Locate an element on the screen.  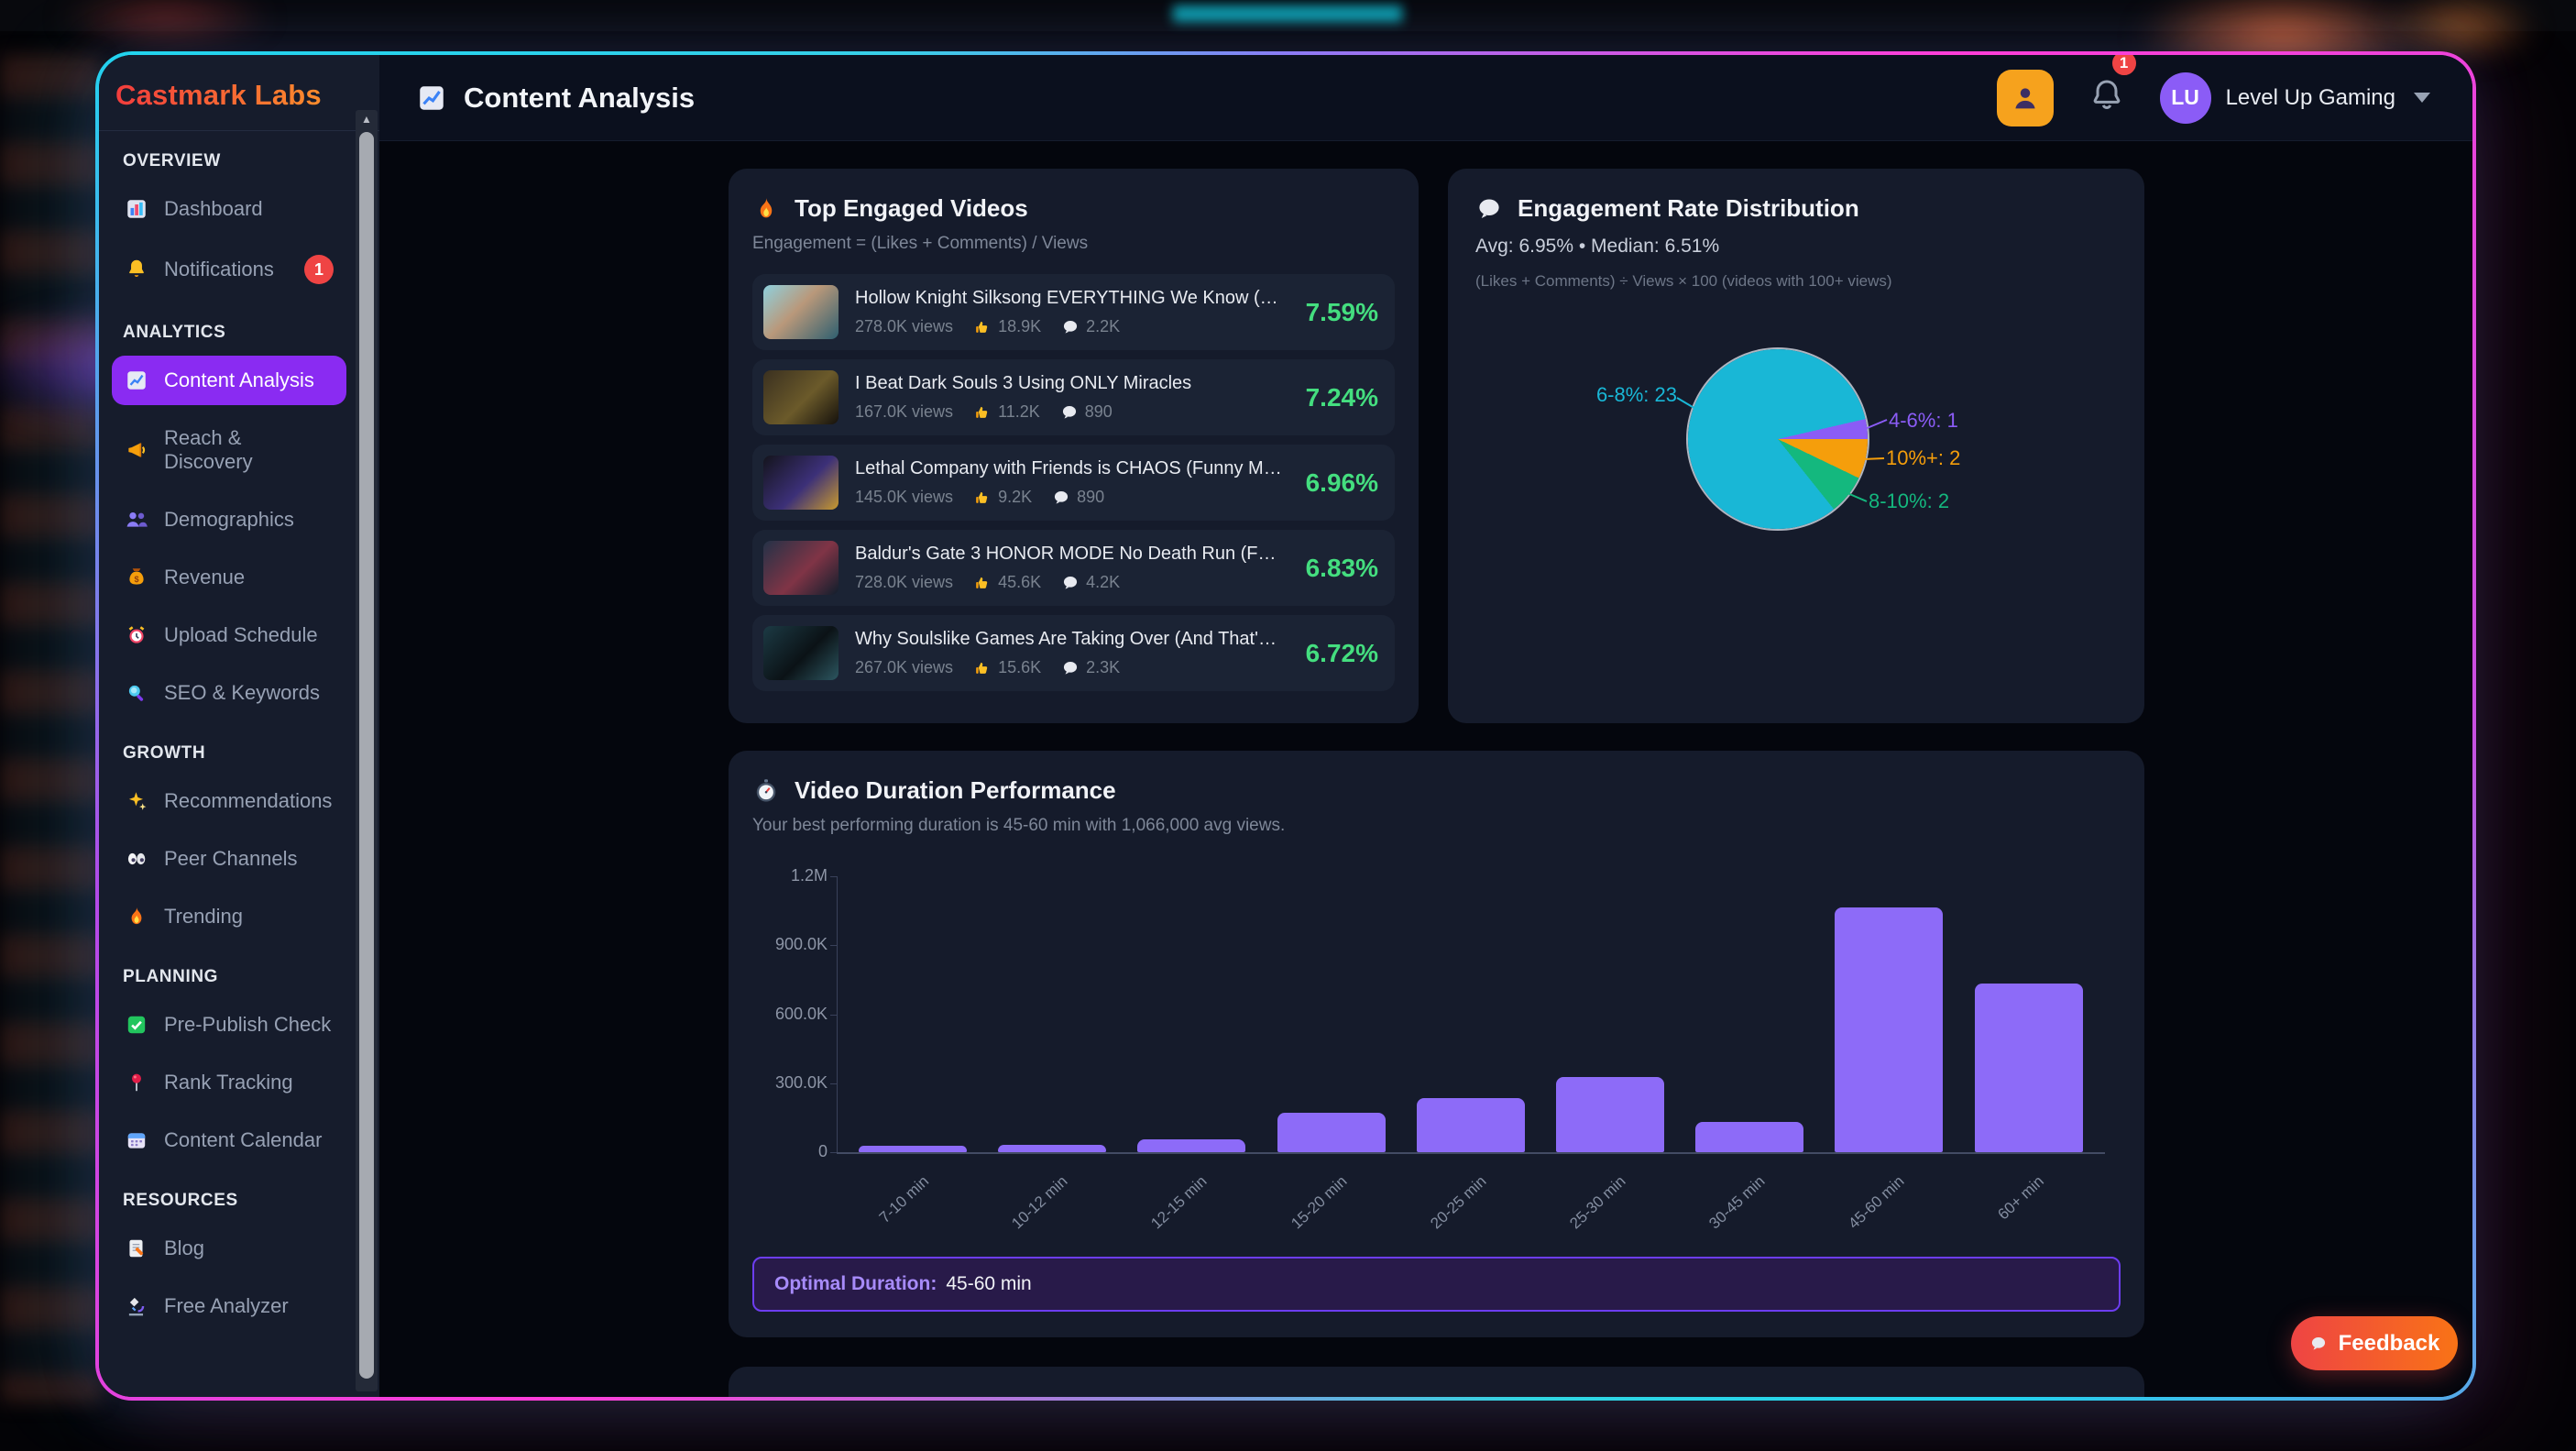
stopwatch-icon is located at coordinates (766, 791).